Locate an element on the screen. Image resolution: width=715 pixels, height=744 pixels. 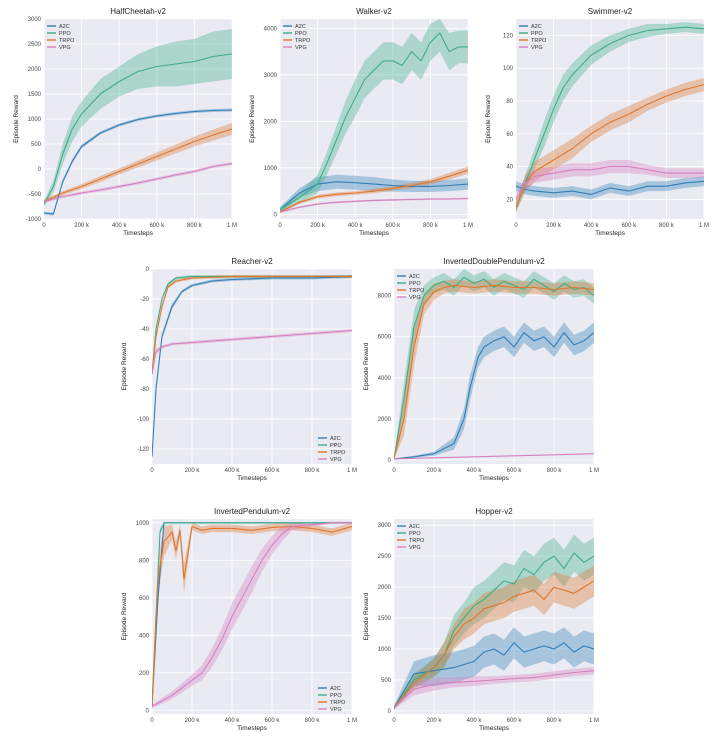
y-tick-label: 500 is located at coordinates (36, 145).